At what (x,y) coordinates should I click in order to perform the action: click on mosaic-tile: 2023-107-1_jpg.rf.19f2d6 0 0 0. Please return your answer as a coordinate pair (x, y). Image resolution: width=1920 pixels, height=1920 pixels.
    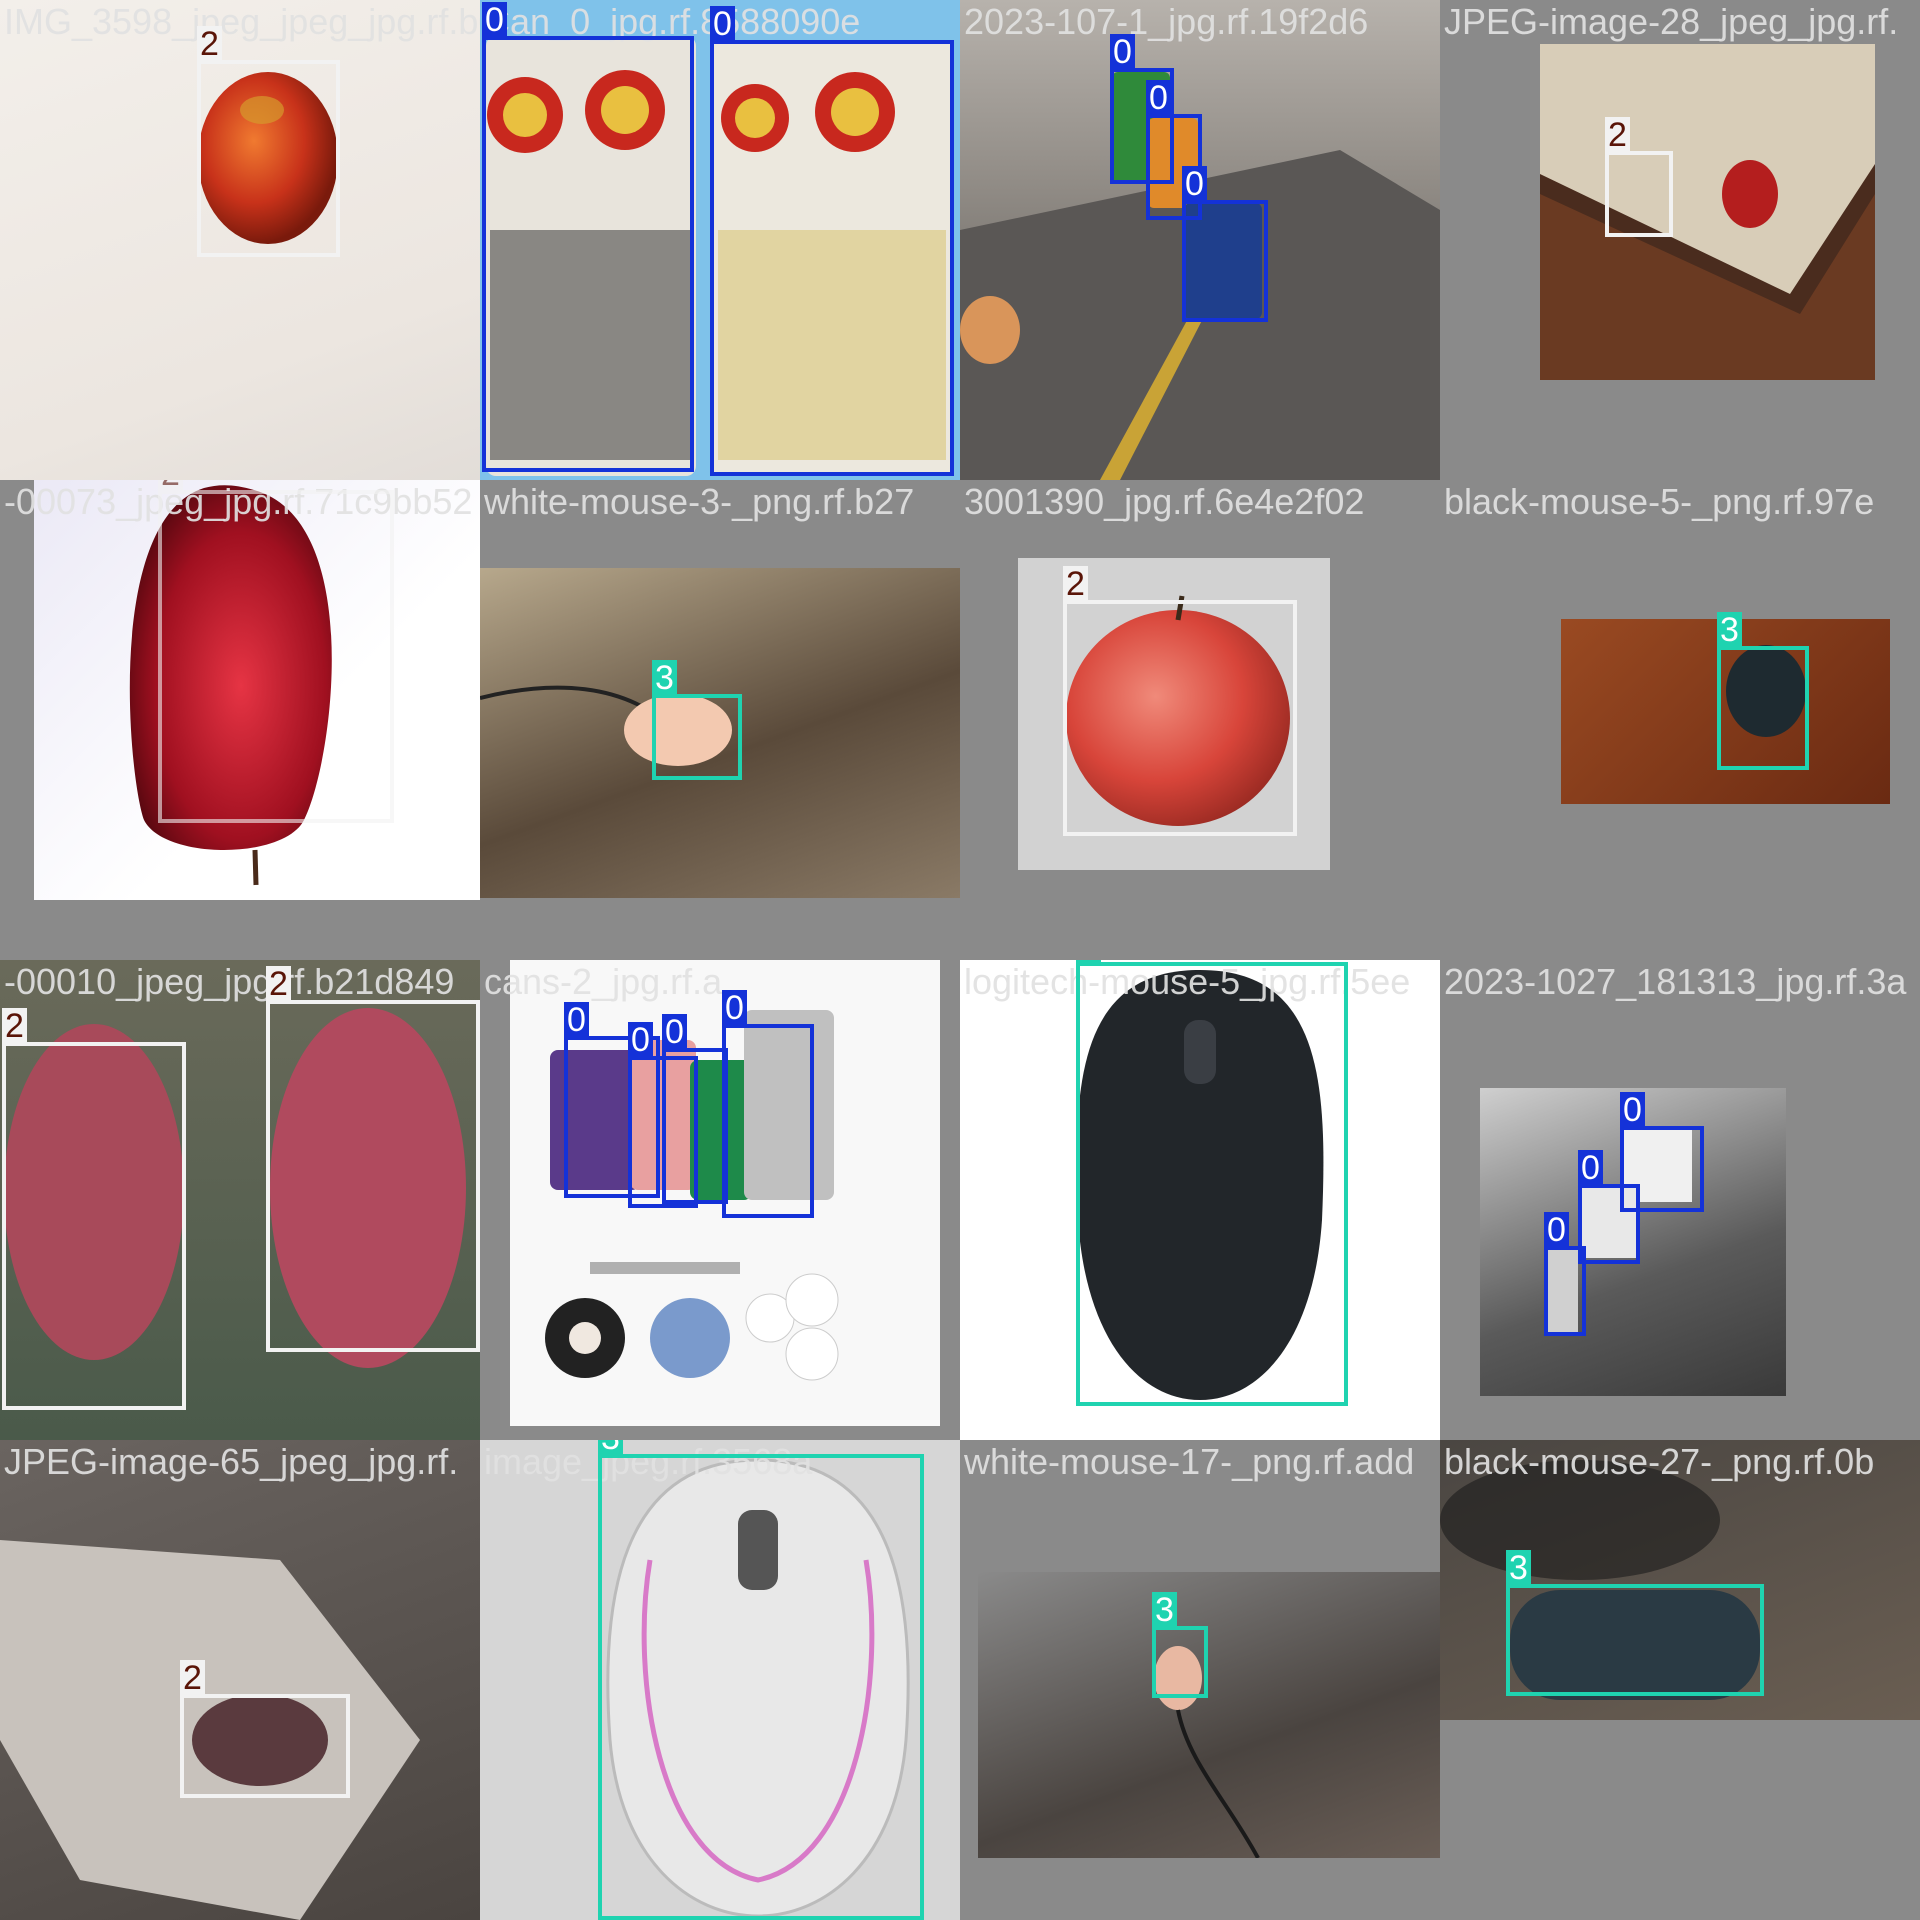
    Looking at the image, I should click on (1200, 240).